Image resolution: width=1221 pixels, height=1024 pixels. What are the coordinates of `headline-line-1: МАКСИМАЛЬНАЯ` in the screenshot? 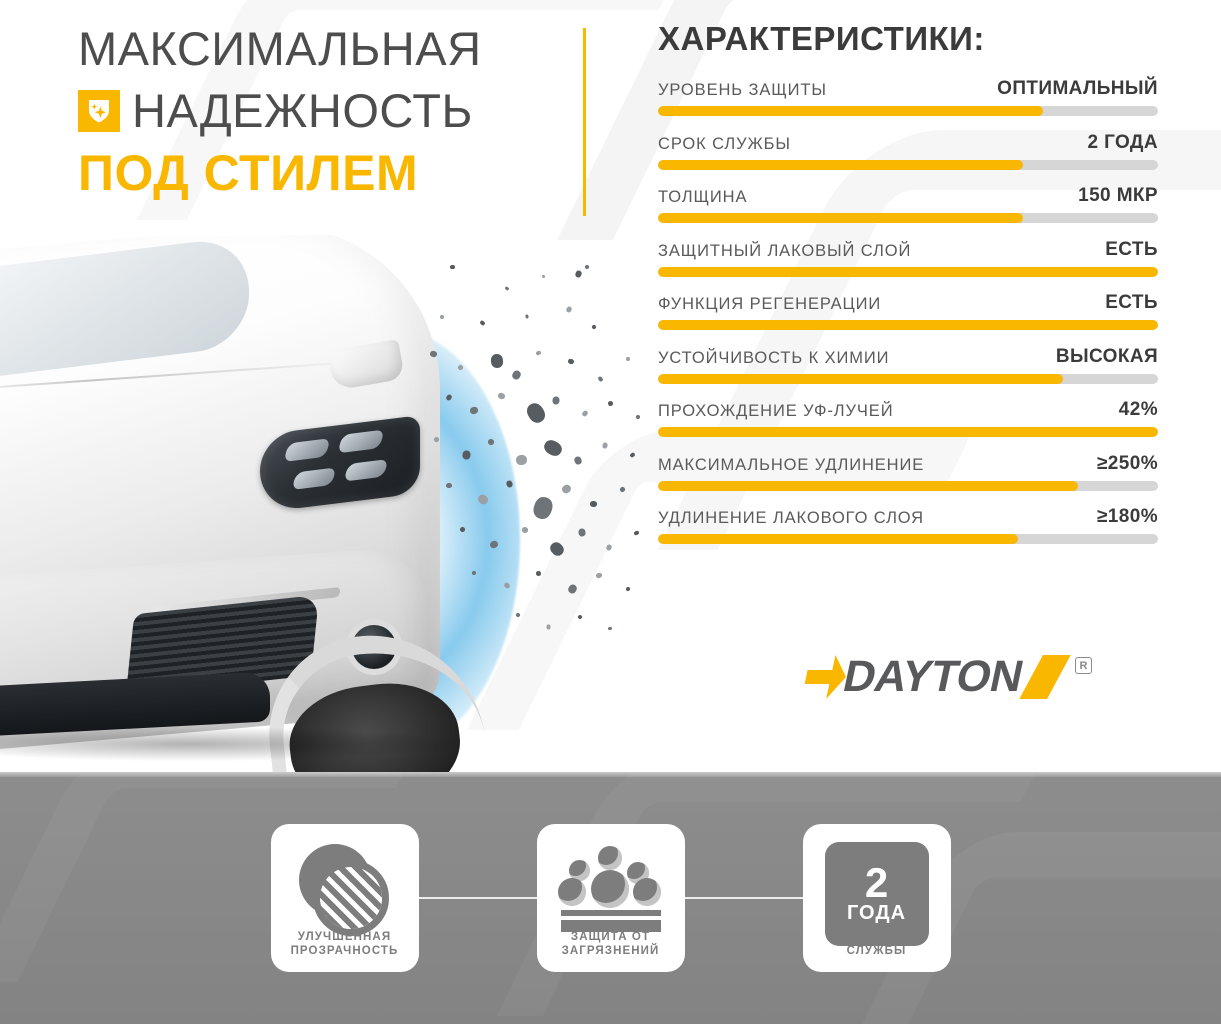 It's located at (280, 48).